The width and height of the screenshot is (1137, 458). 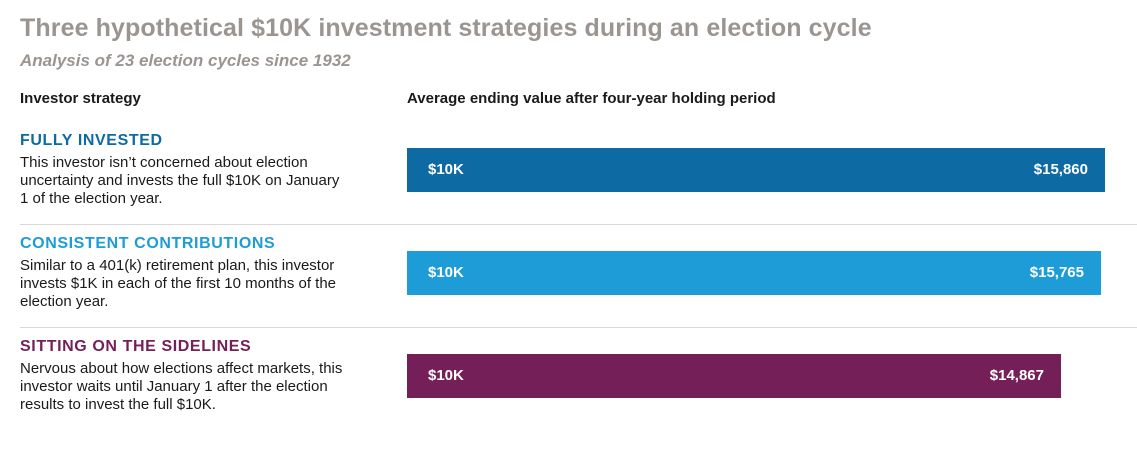 What do you see at coordinates (1056, 272) in the screenshot?
I see `bar-end-value-label: $15,765` at bounding box center [1056, 272].